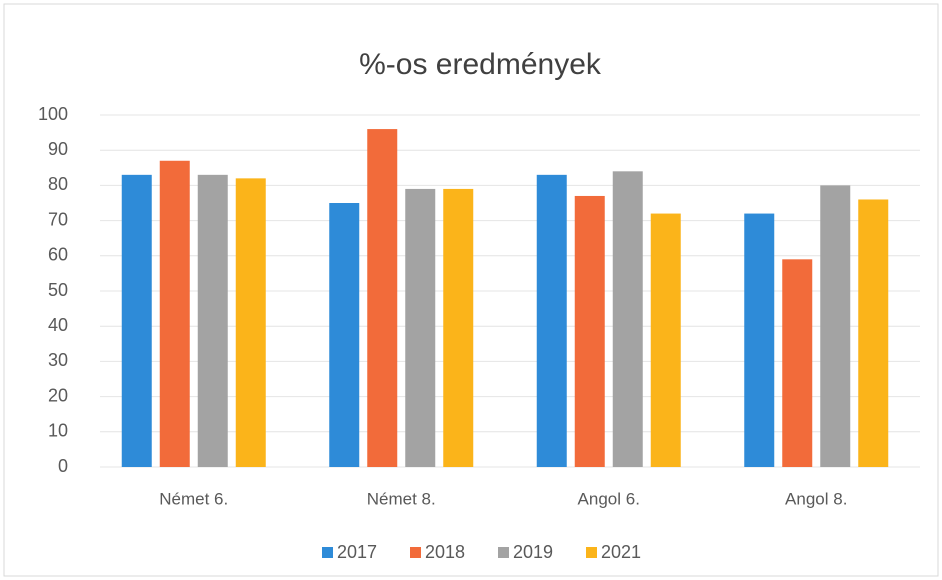  What do you see at coordinates (609, 498) in the screenshot?
I see `x-tick-label: Angol 6.` at bounding box center [609, 498].